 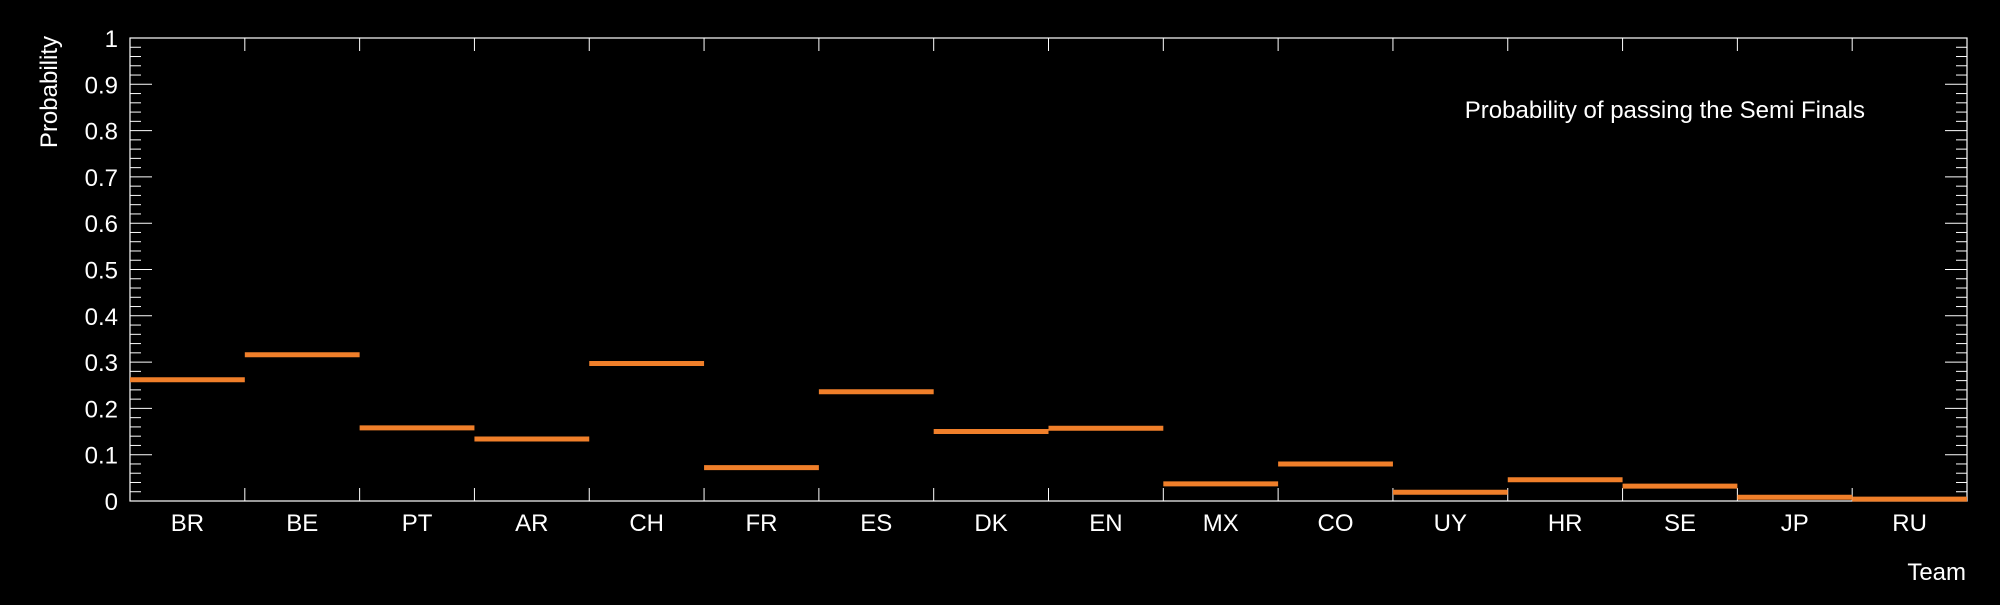 What do you see at coordinates (101, 178) in the screenshot?
I see `y-tick-label: 0.7` at bounding box center [101, 178].